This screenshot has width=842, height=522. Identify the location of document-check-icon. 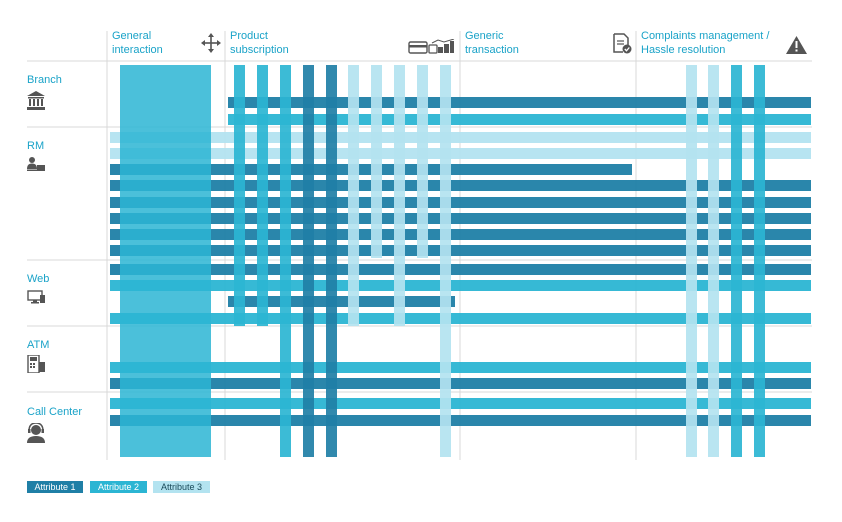
(622, 43).